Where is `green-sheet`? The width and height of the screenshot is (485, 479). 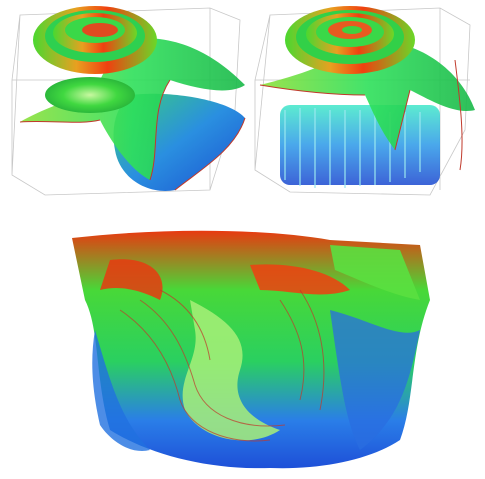
green-sheet is located at coordinates (375, 272).